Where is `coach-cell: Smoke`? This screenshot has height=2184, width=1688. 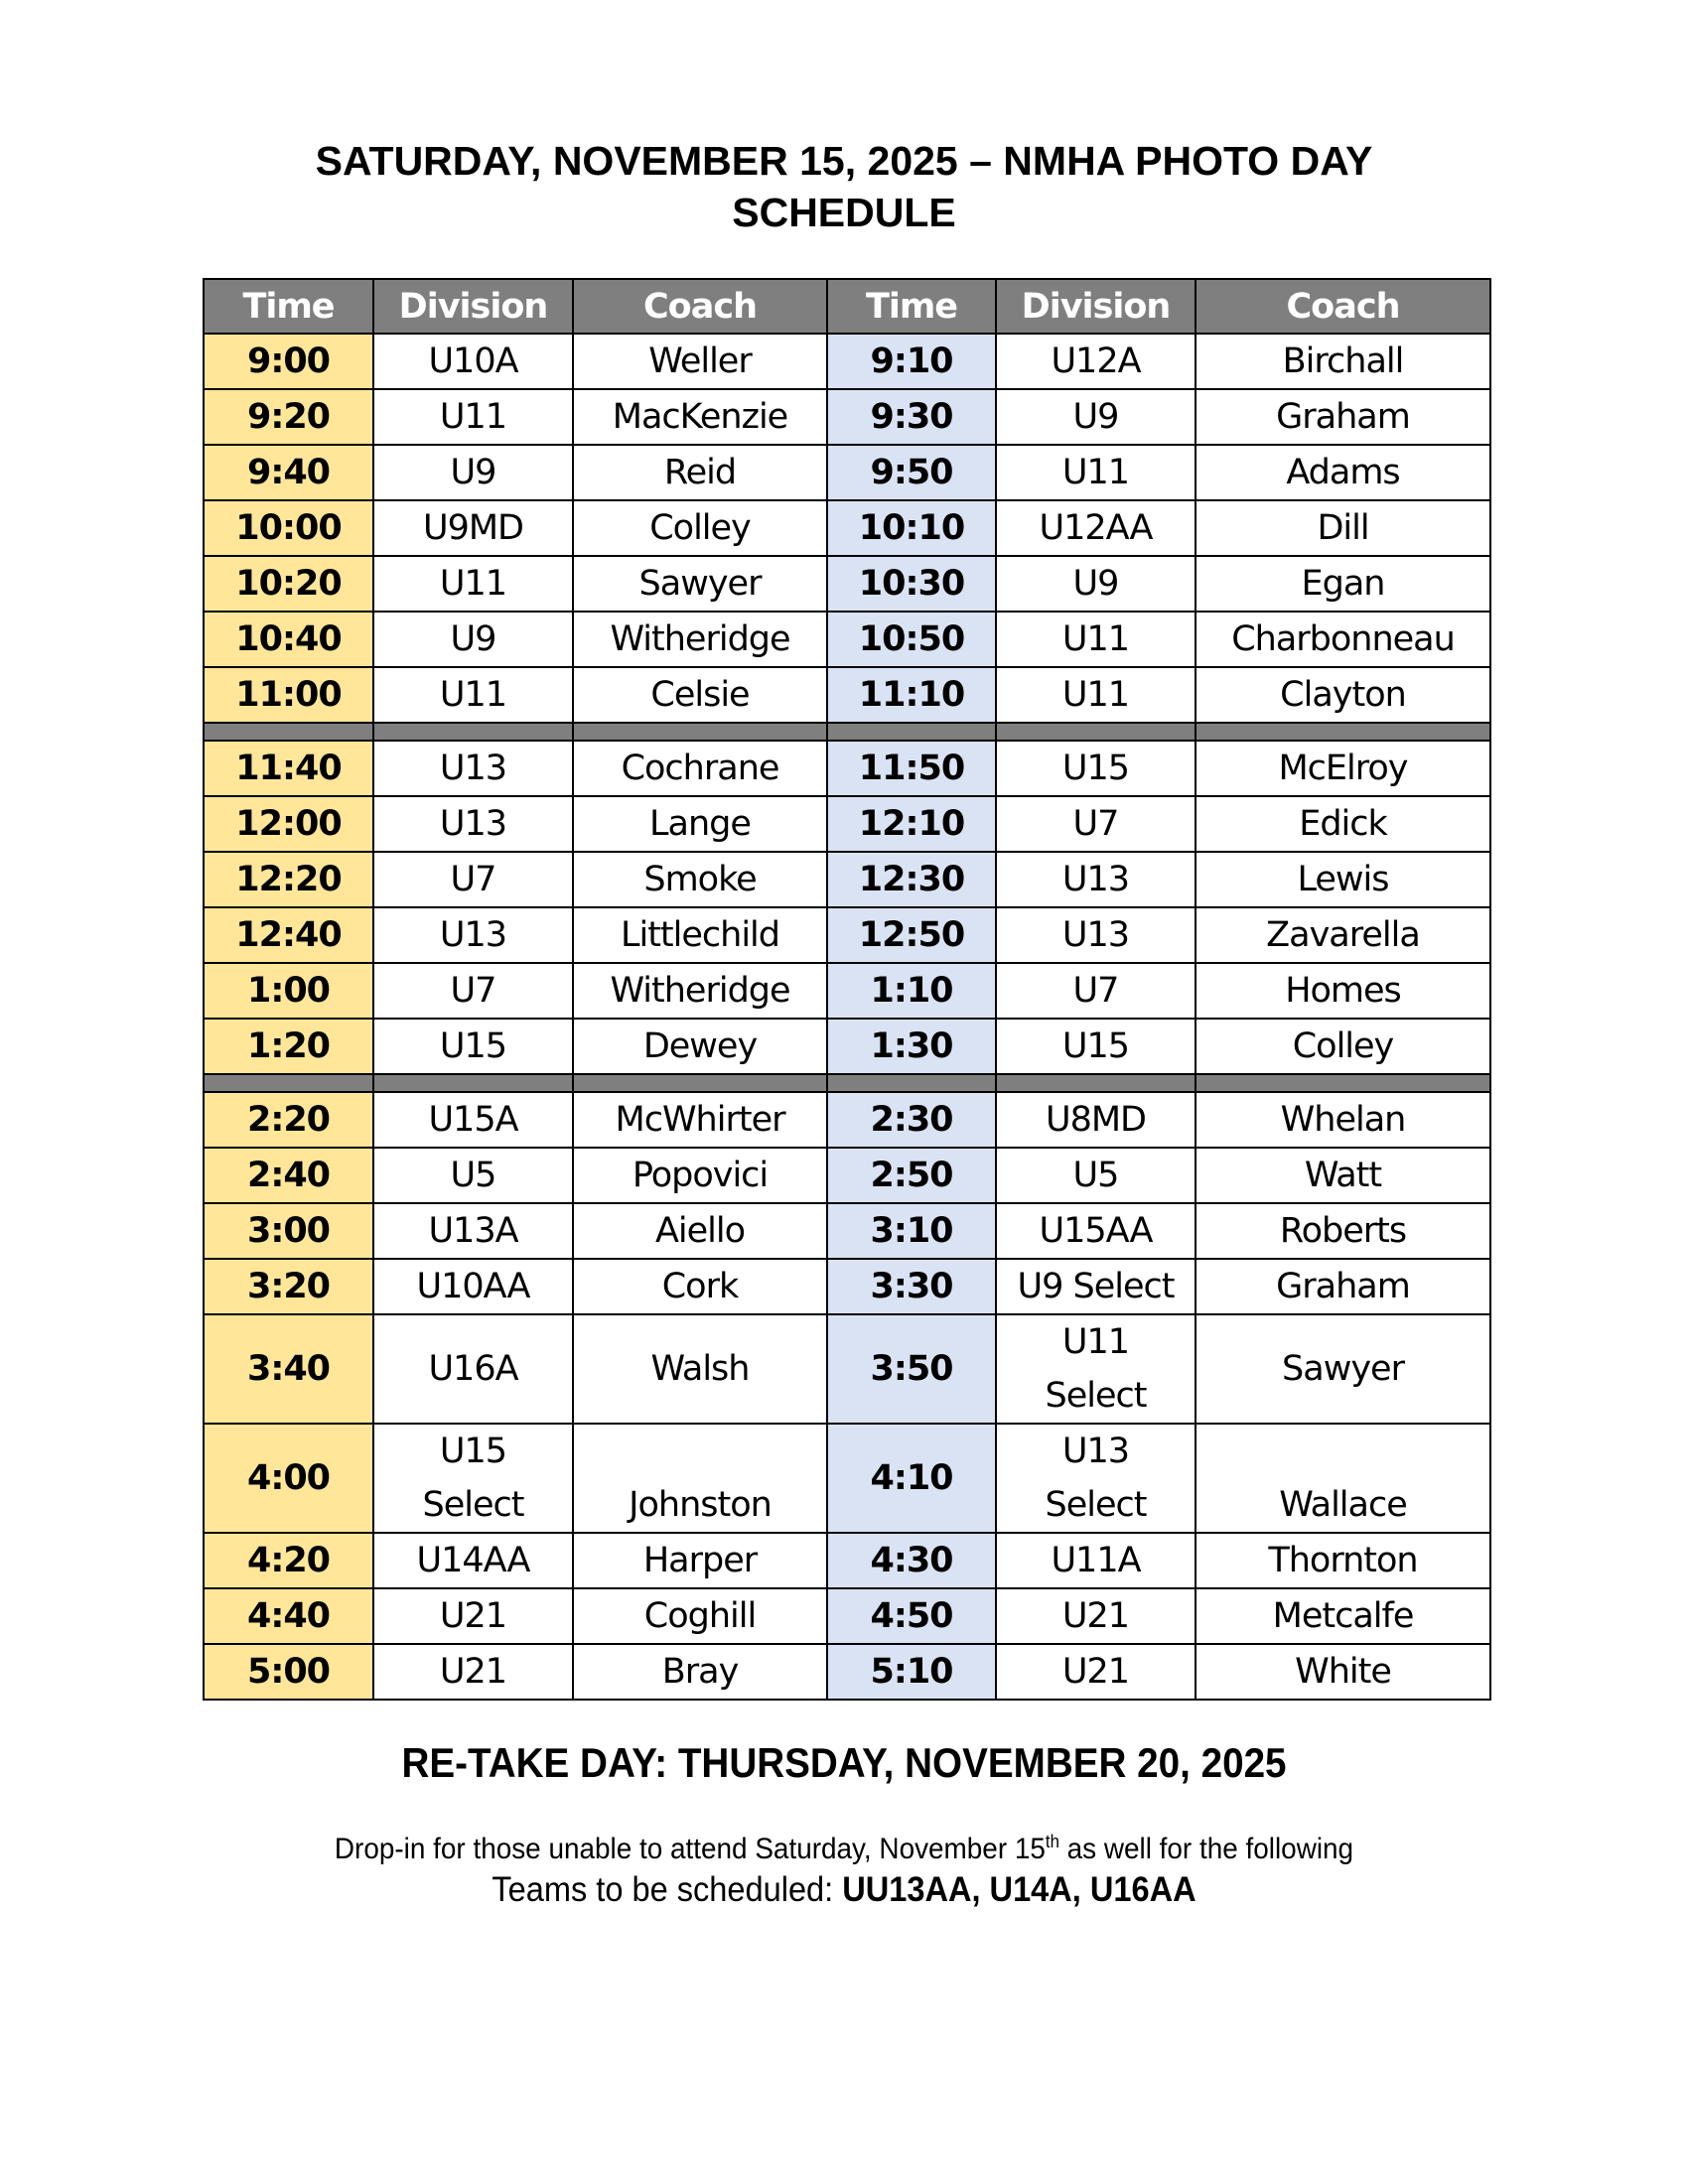 coach-cell: Smoke is located at coordinates (700, 879).